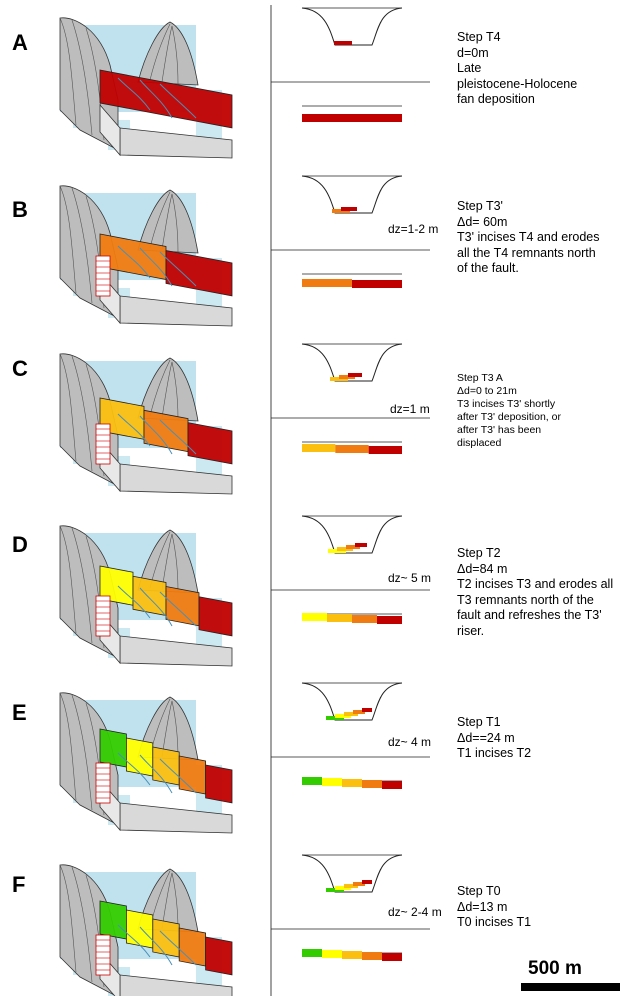 This screenshot has height=996, width=623. What do you see at coordinates (410, 742) in the screenshot?
I see `dz-label-e: dz~ 4 m` at bounding box center [410, 742].